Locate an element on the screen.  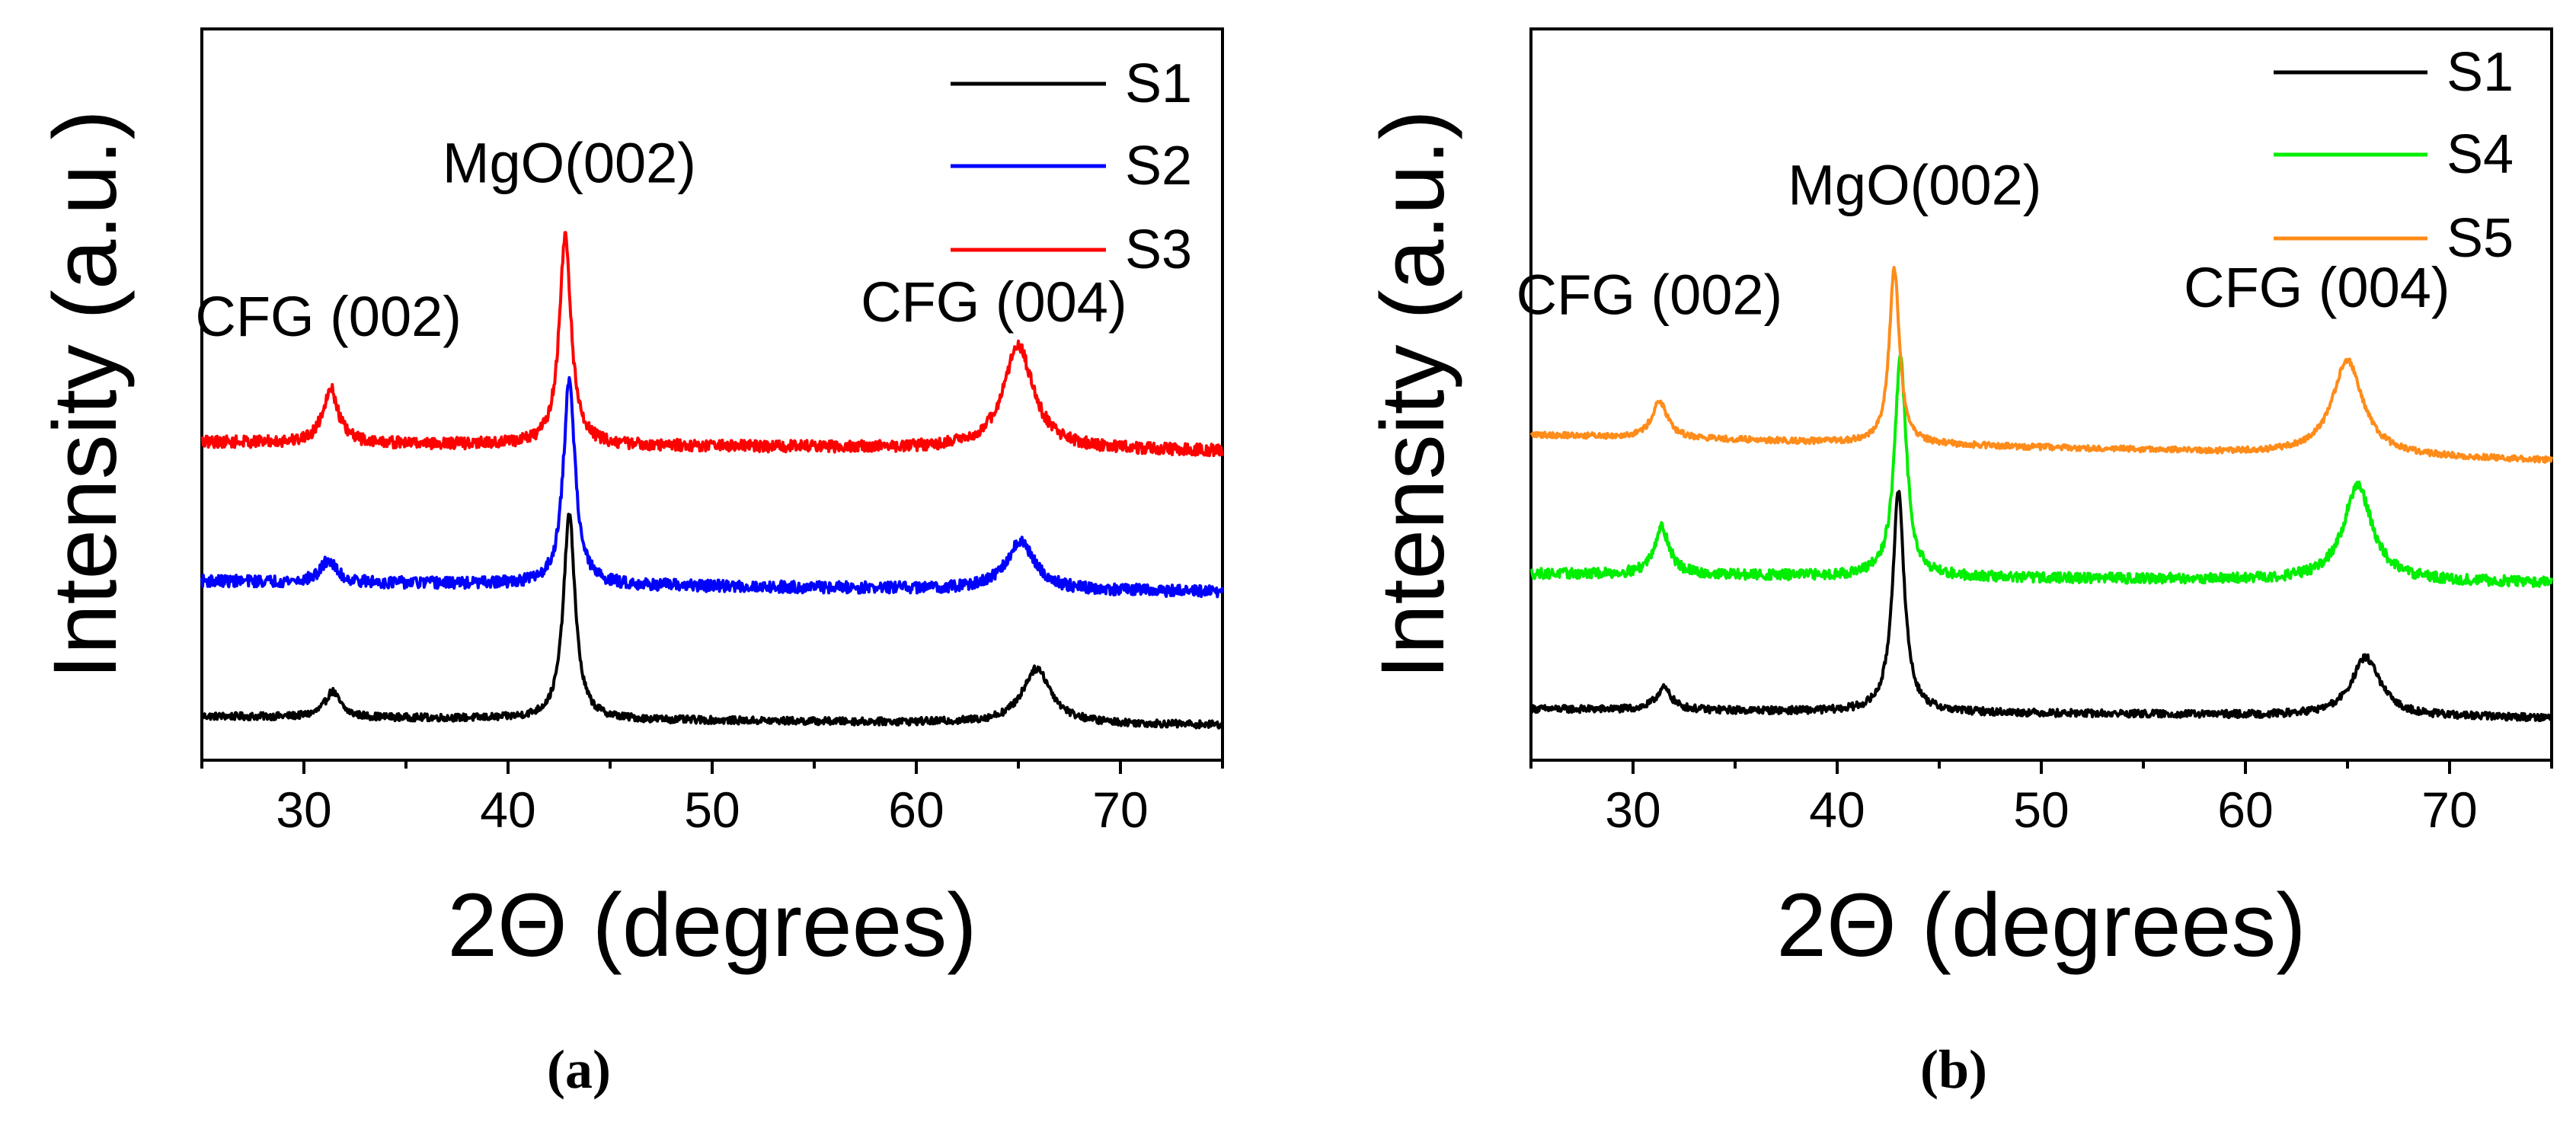
series-line-s3 is located at coordinates (712, 344).